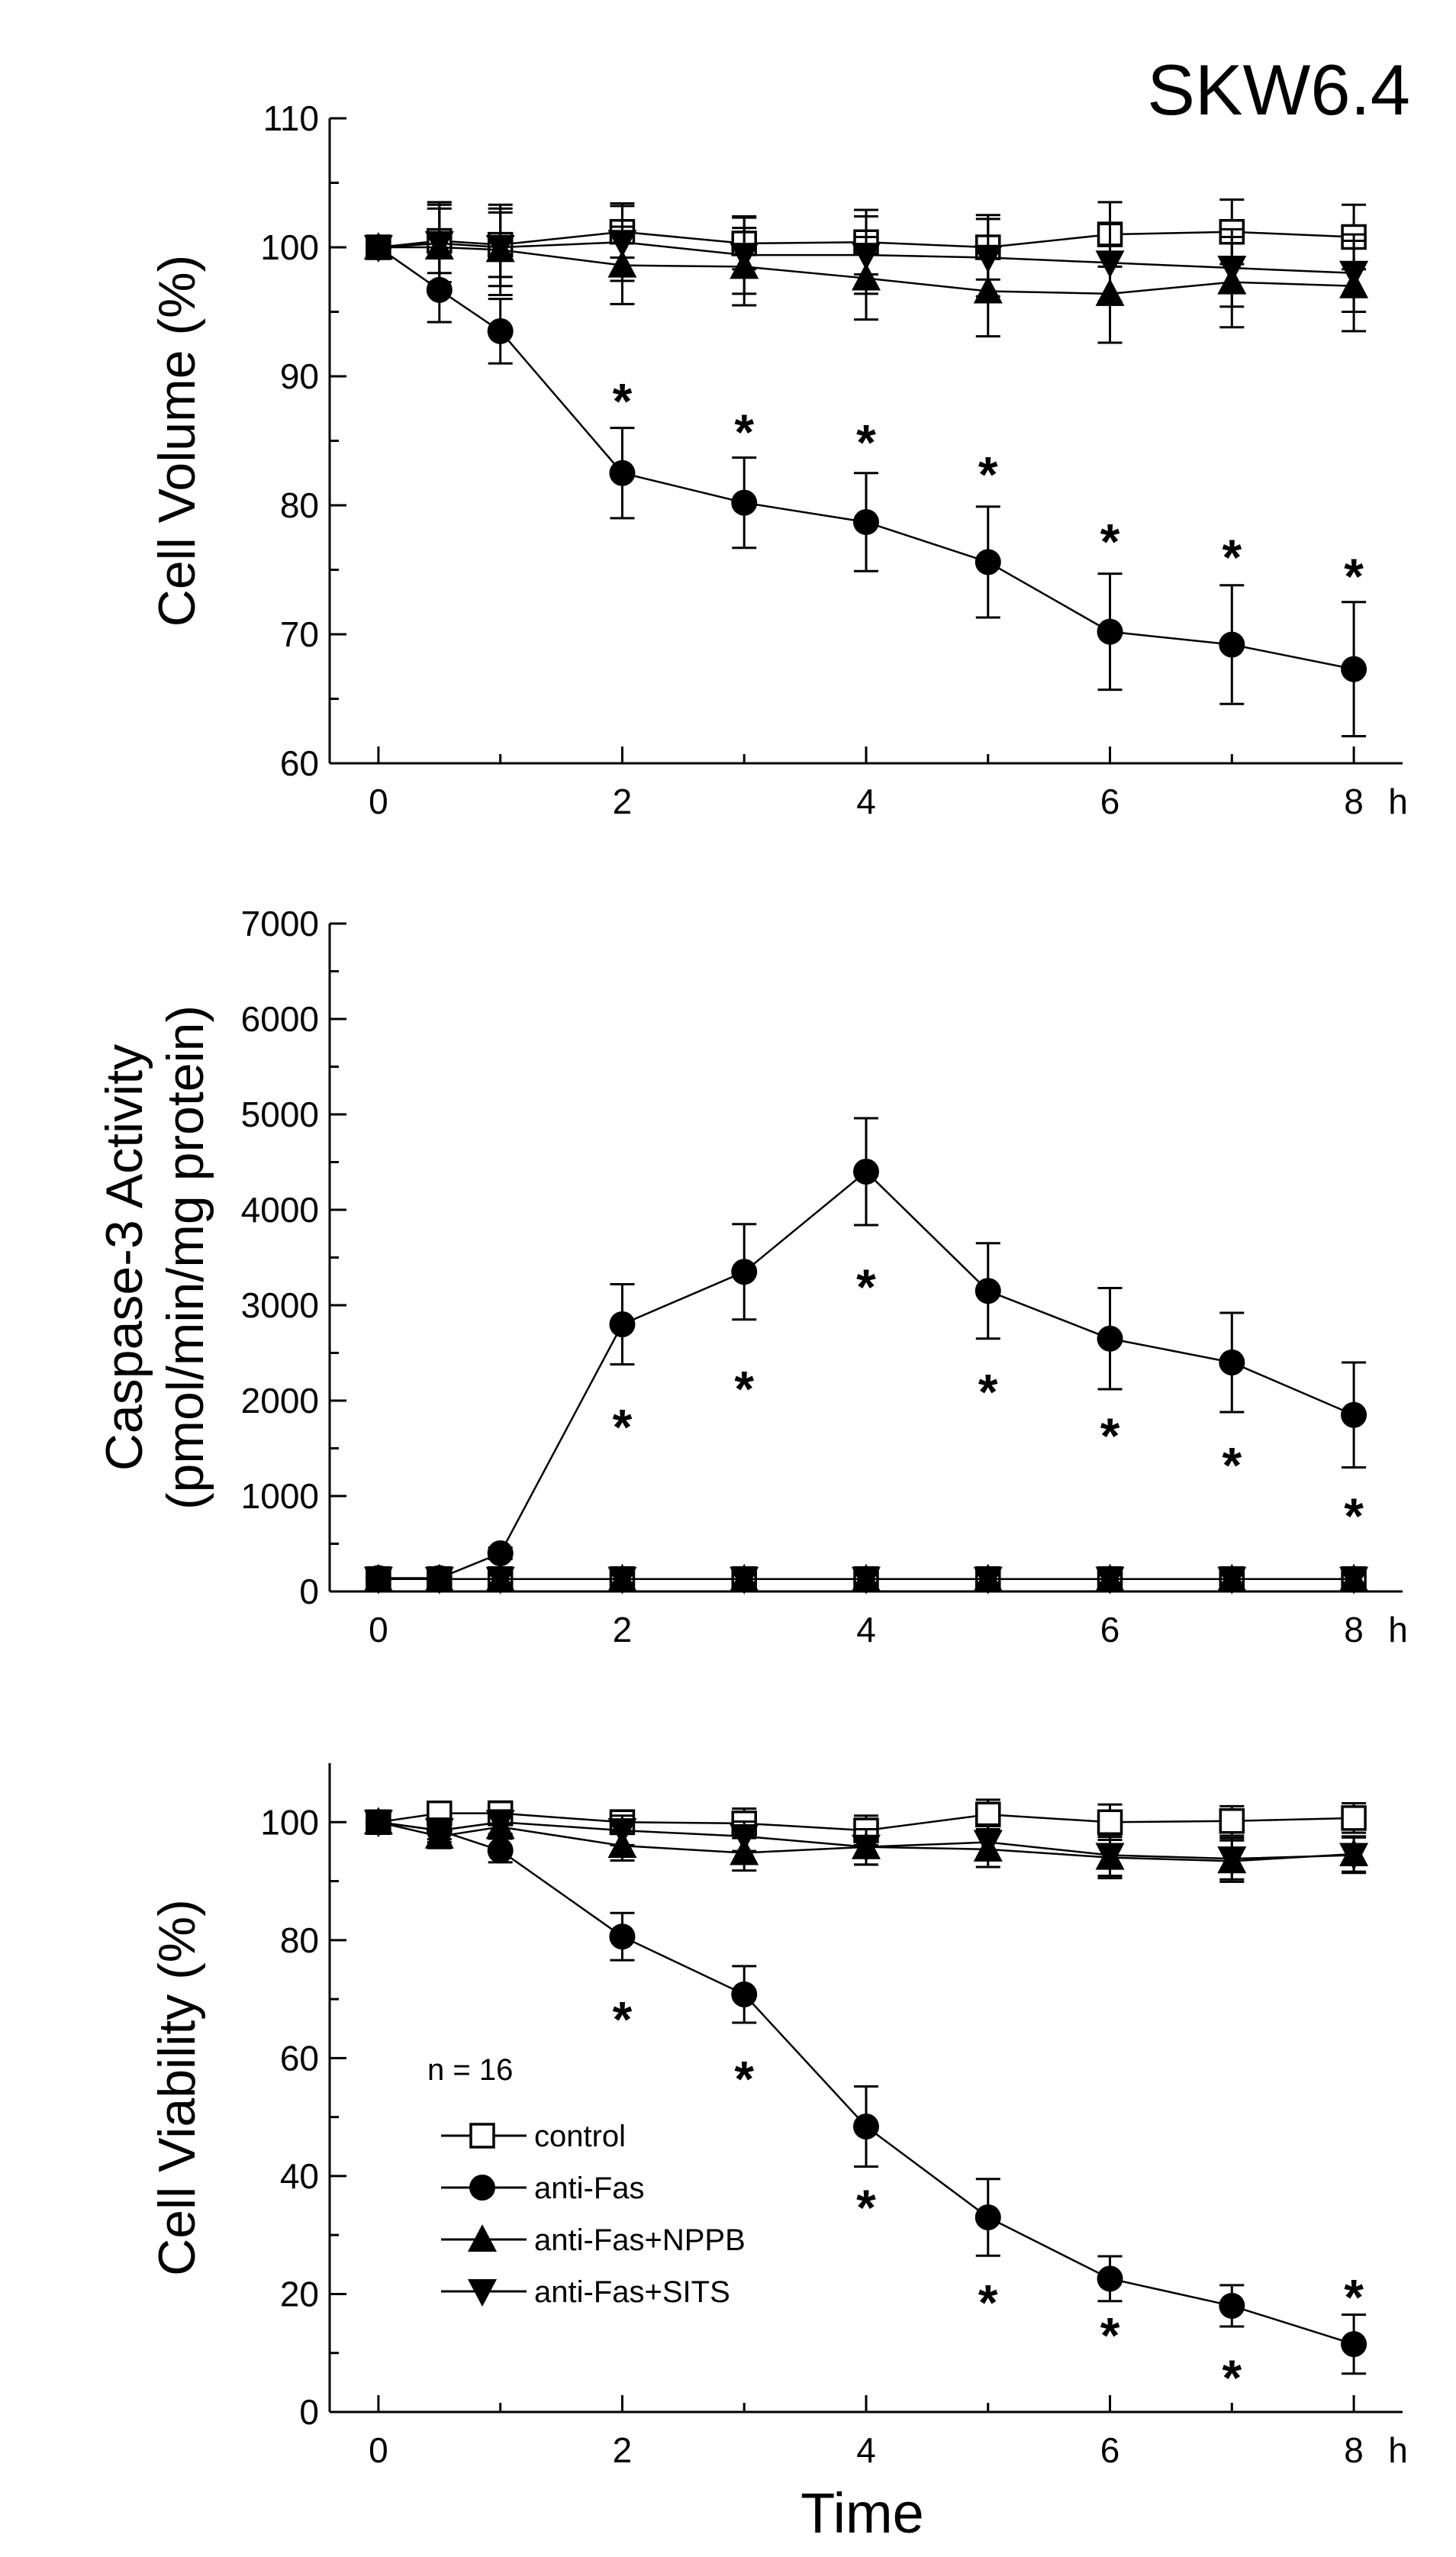  I want to click on y-tick-label: 5000, so click(280, 1114).